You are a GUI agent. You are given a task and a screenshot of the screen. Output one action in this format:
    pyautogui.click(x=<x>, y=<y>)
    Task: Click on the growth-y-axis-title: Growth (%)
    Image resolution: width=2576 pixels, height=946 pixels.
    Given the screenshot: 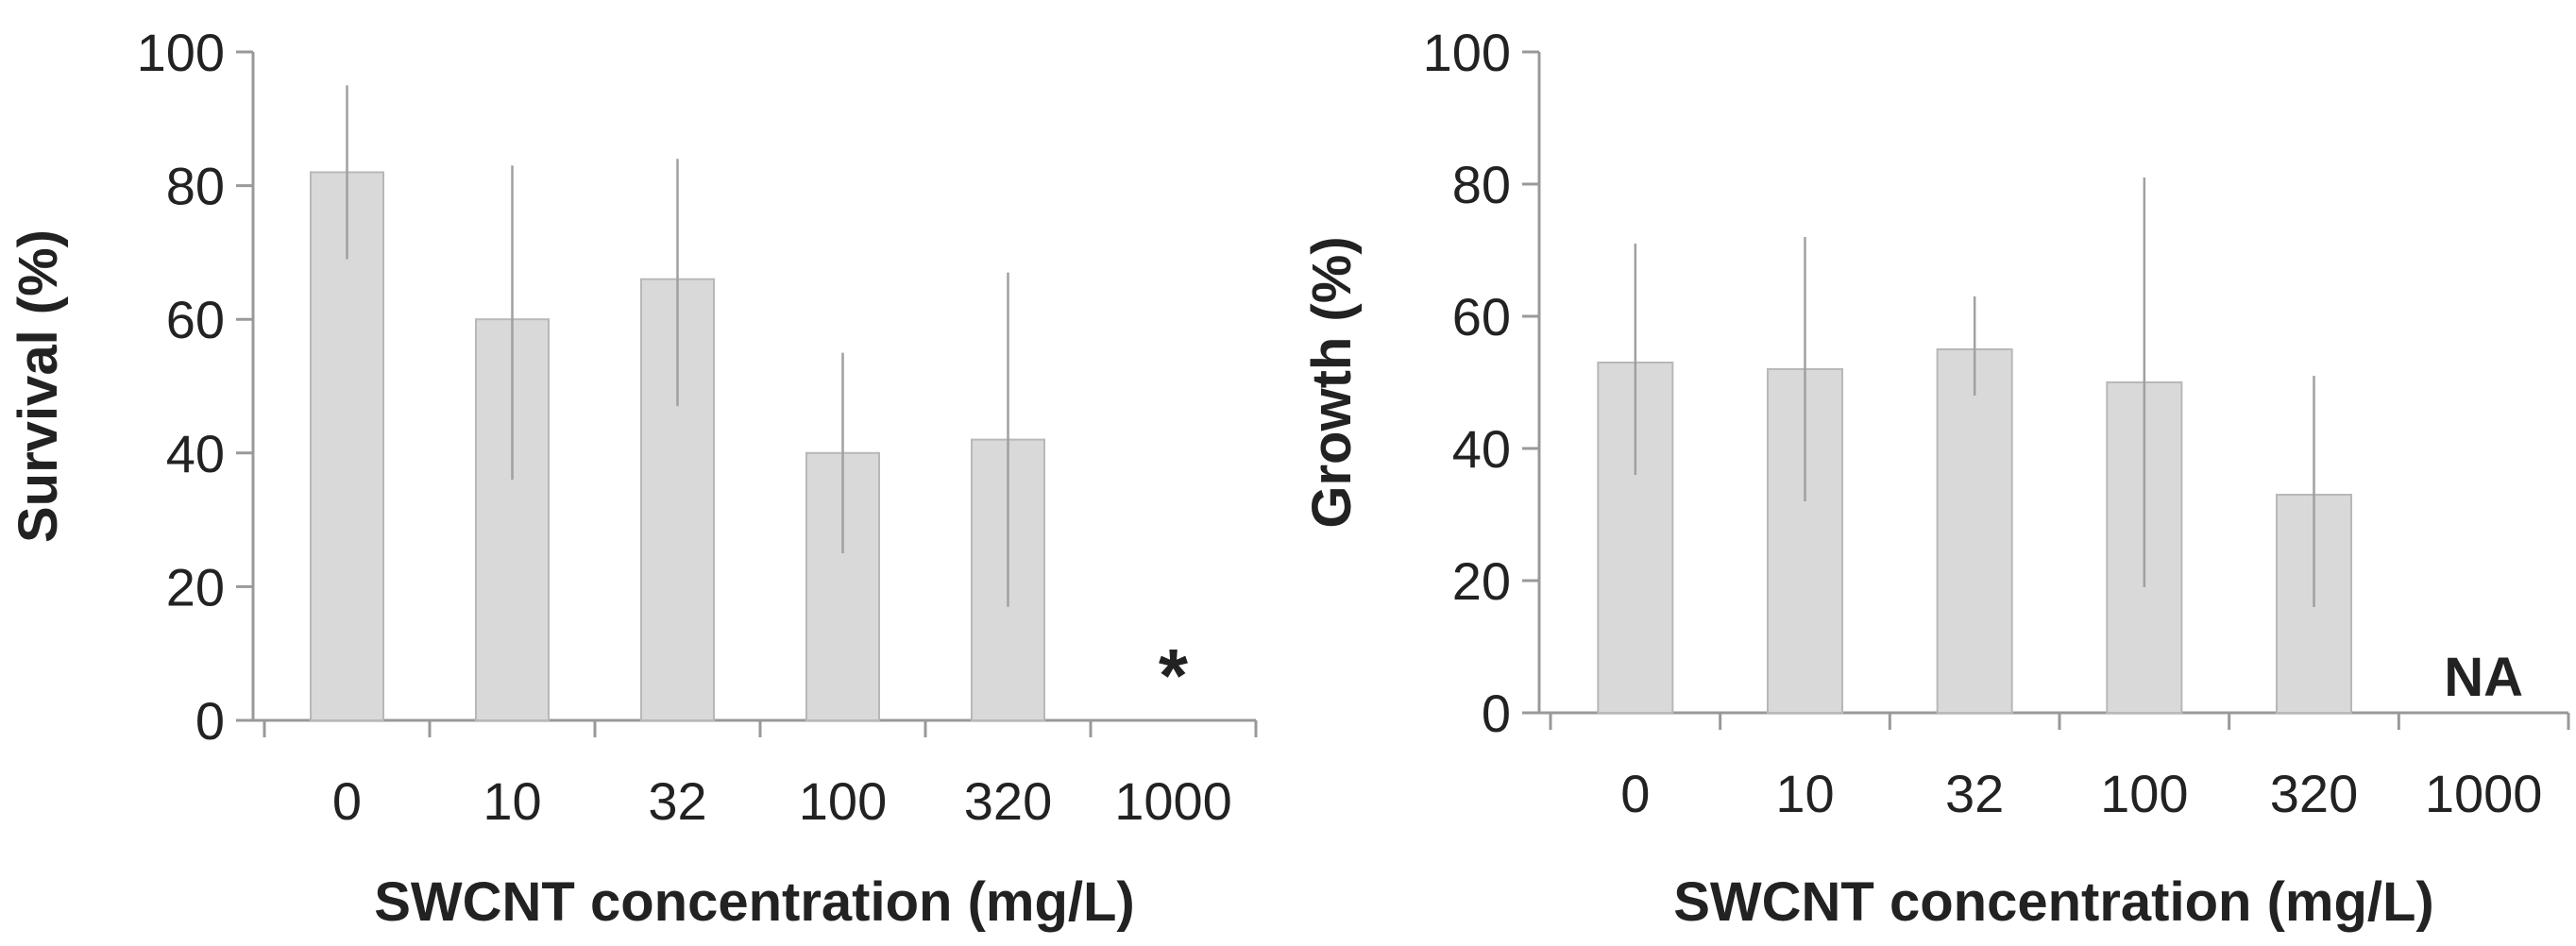 What is the action you would take?
    pyautogui.click(x=1332, y=382)
    